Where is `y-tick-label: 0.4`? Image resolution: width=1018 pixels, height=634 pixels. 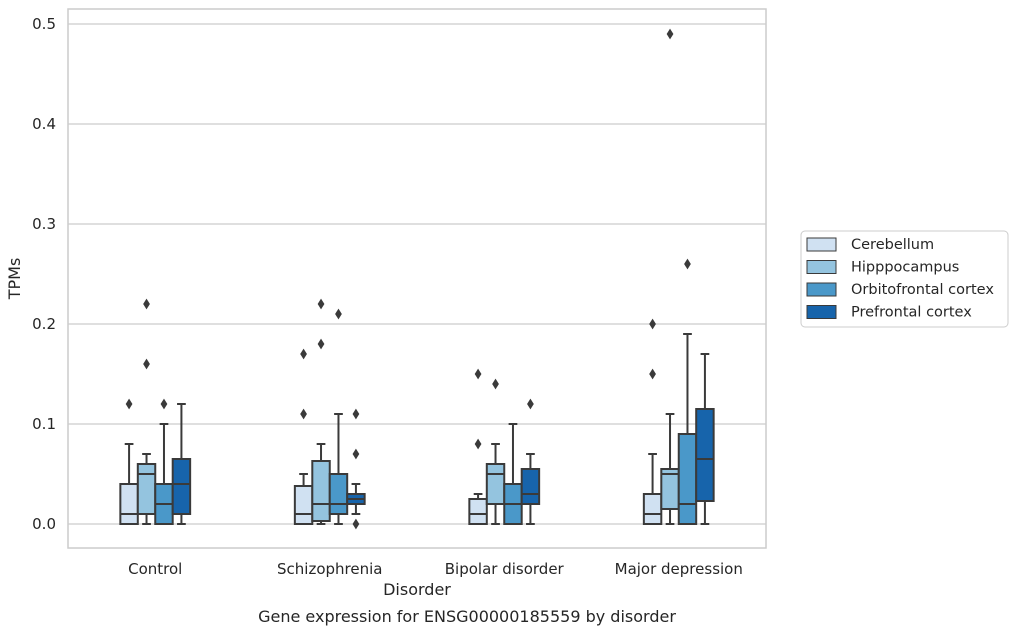
y-tick-label: 0.4 is located at coordinates (44, 124).